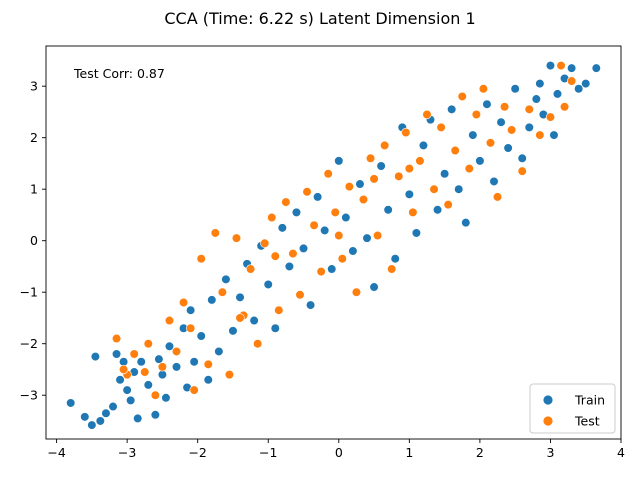 The width and height of the screenshot is (640, 480). Describe the element at coordinates (29, 395) in the screenshot. I see `y-tick-label: −3` at that location.